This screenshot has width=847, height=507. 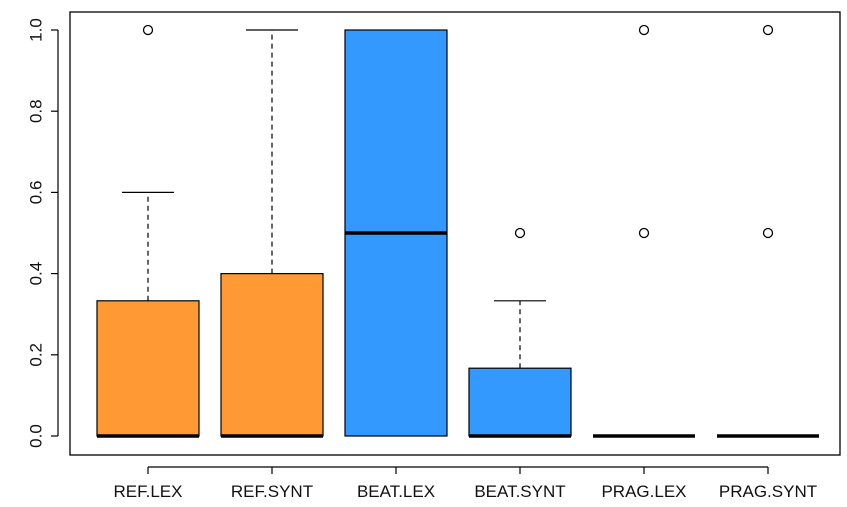 I want to click on y-tick-label: 0.0, so click(x=36, y=436).